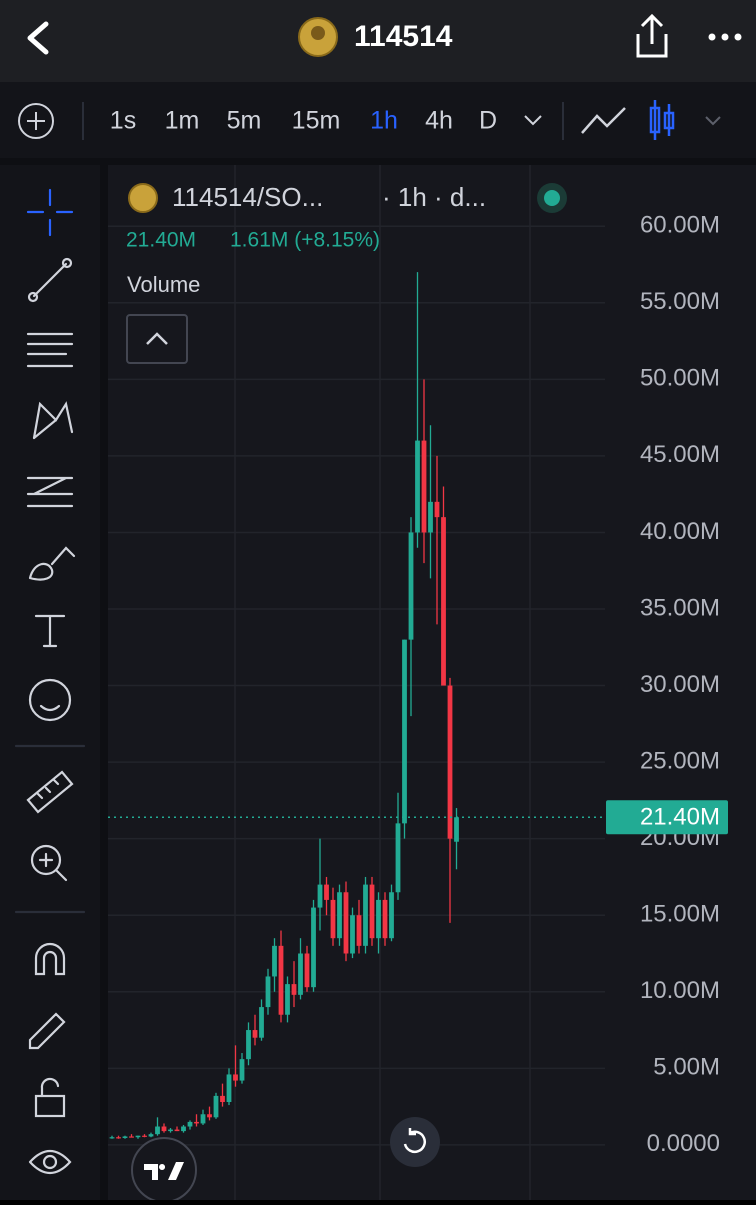 Image resolution: width=756 pixels, height=1205 pixels. What do you see at coordinates (50, 350) in the screenshot?
I see `fib-tool` at bounding box center [50, 350].